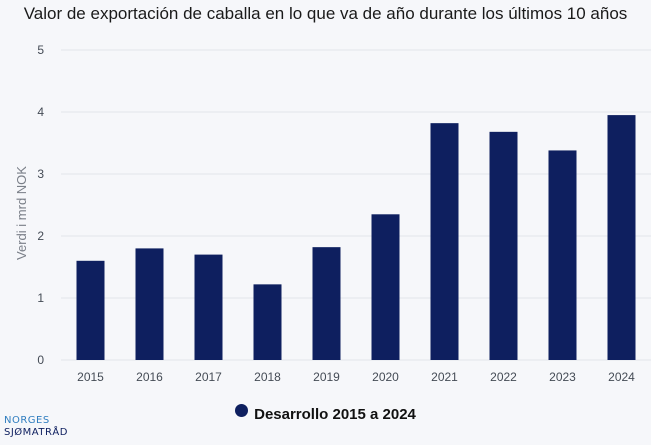 This screenshot has width=651, height=445. I want to click on x-tick-label: 2016, so click(149, 377).